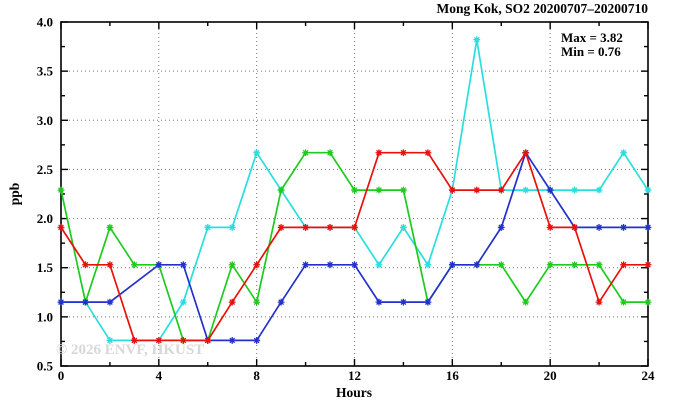  I want to click on x-axis-label: Hours, so click(354, 392).